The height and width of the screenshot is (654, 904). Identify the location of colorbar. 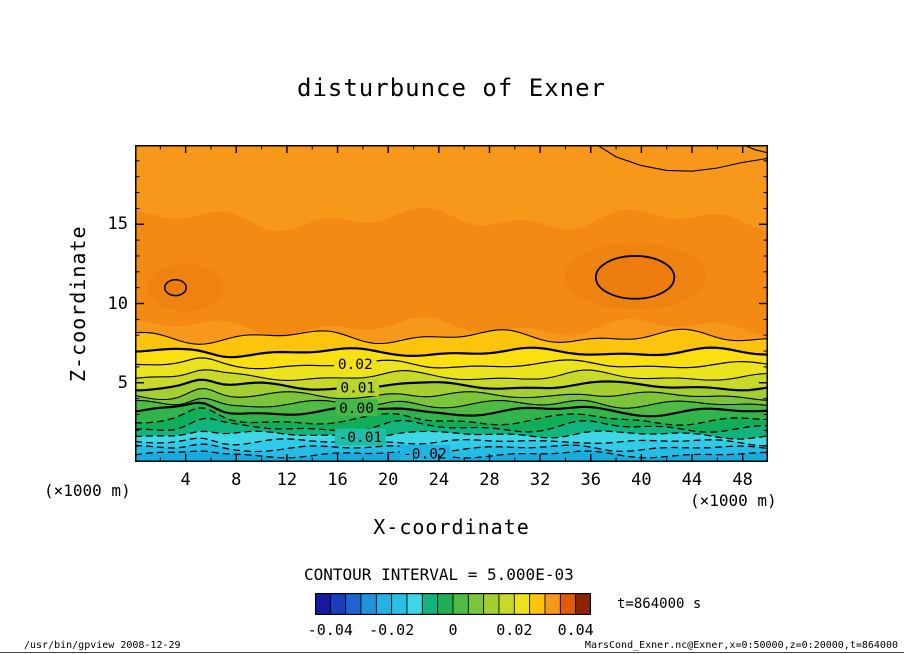
(453, 604).